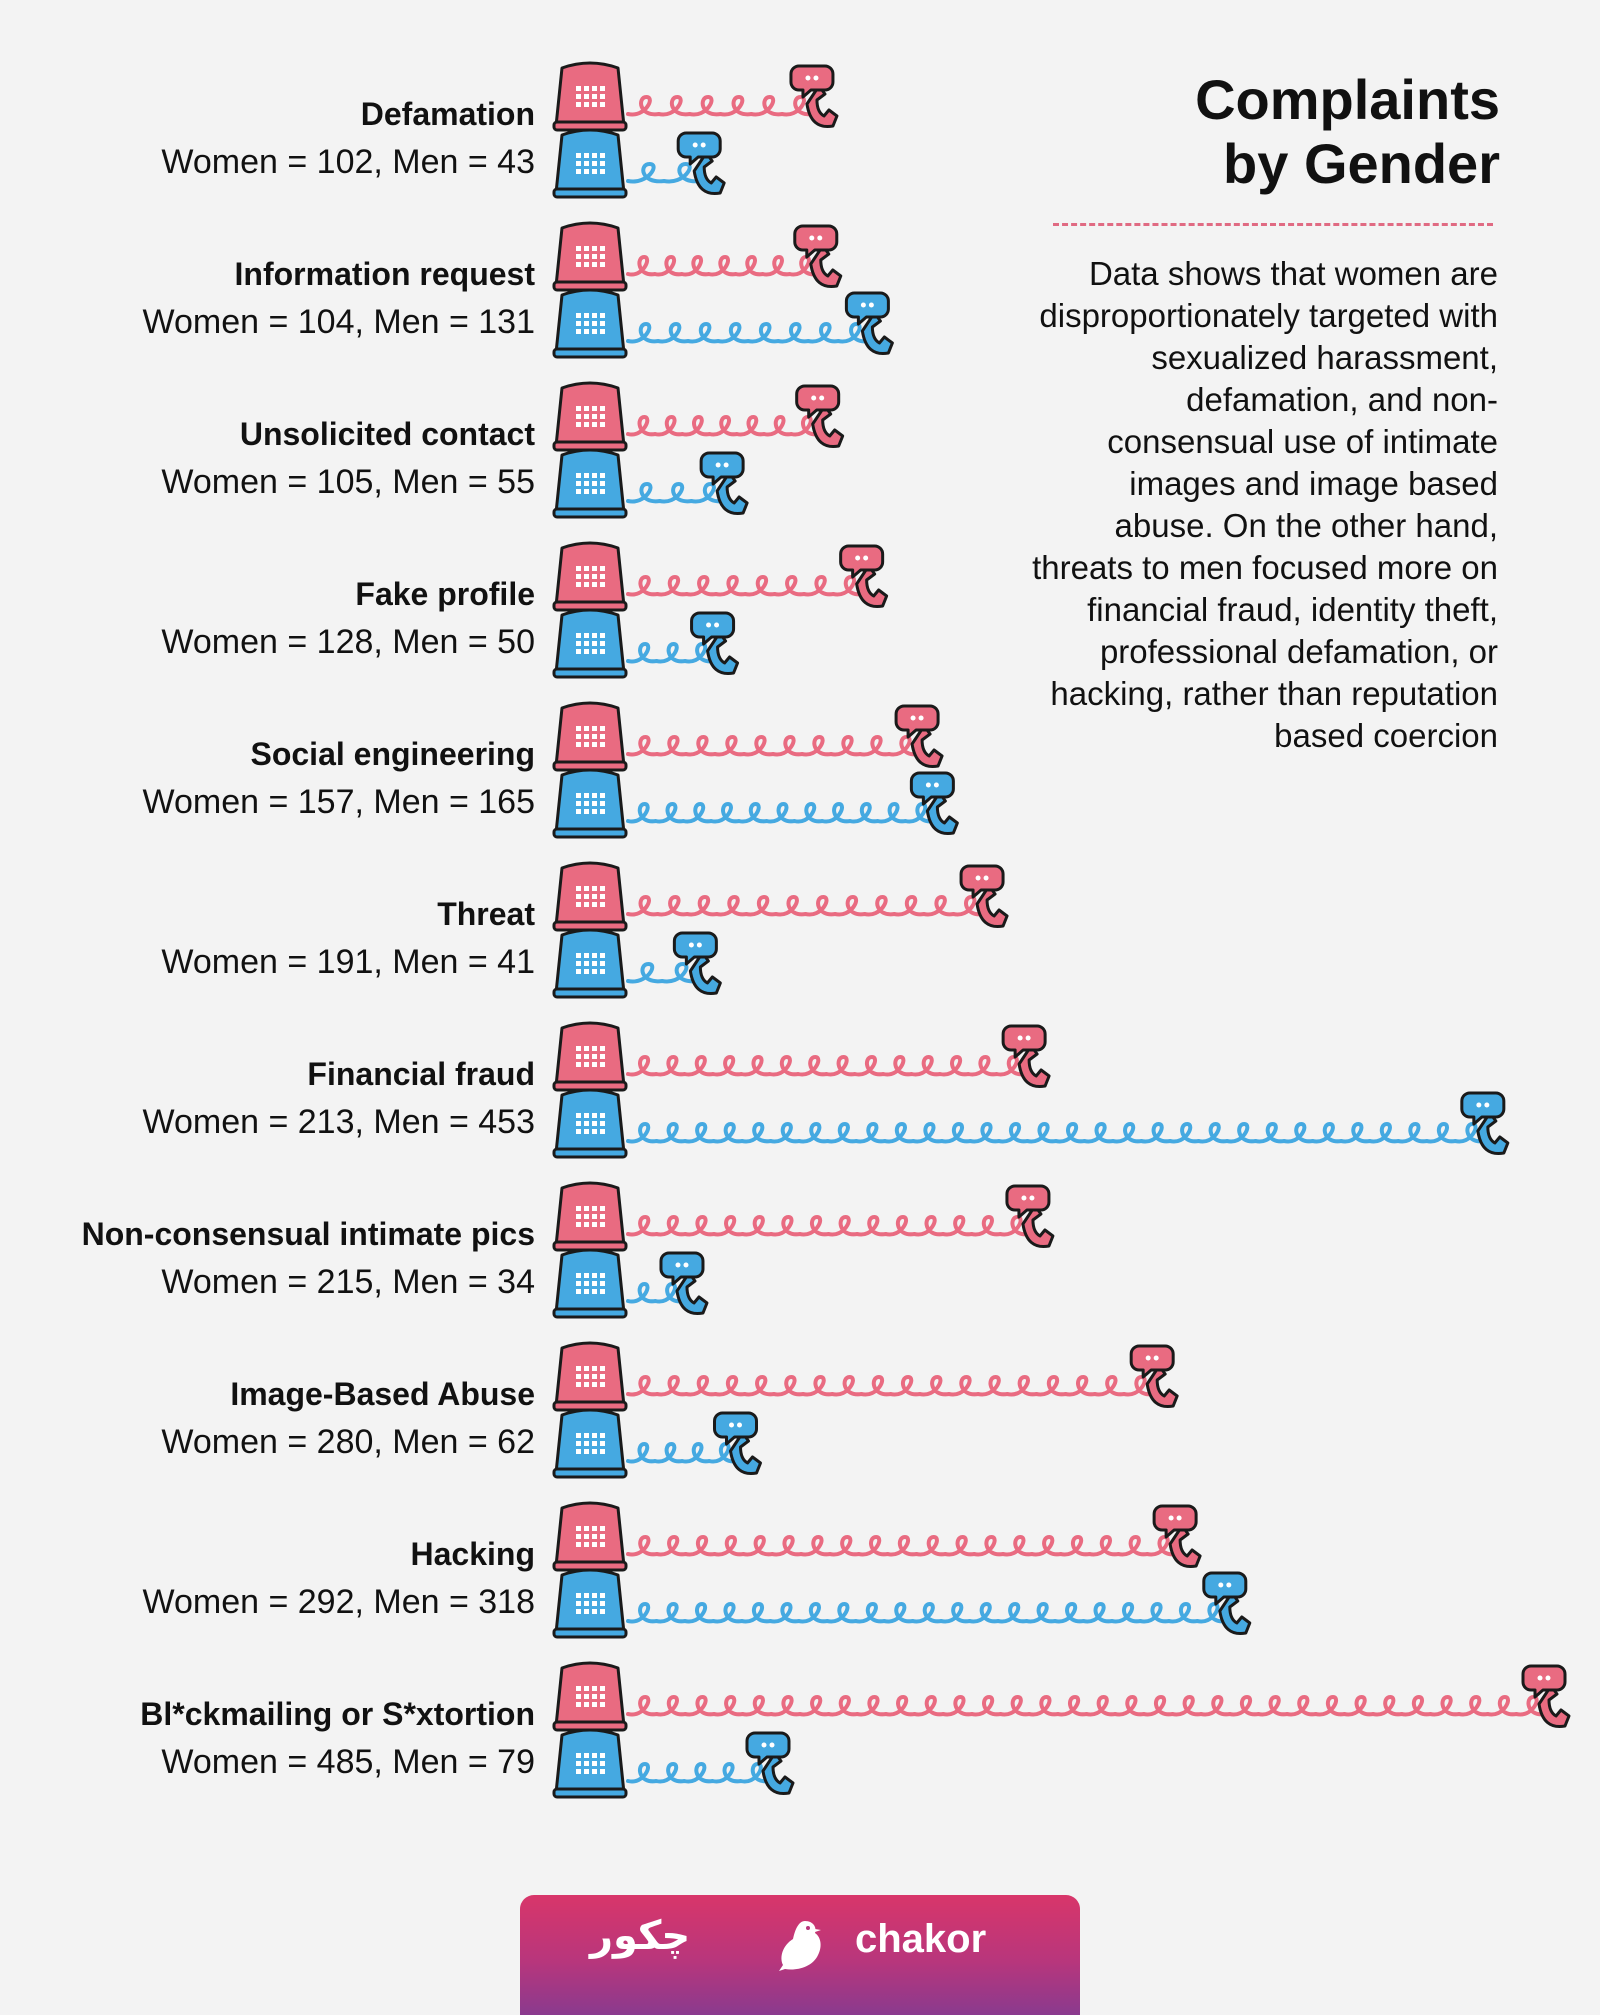 This screenshot has height=2015, width=1600. Describe the element at coordinates (348, 162) in the screenshot. I see `value-label: Women = 102, Men = 43` at that location.